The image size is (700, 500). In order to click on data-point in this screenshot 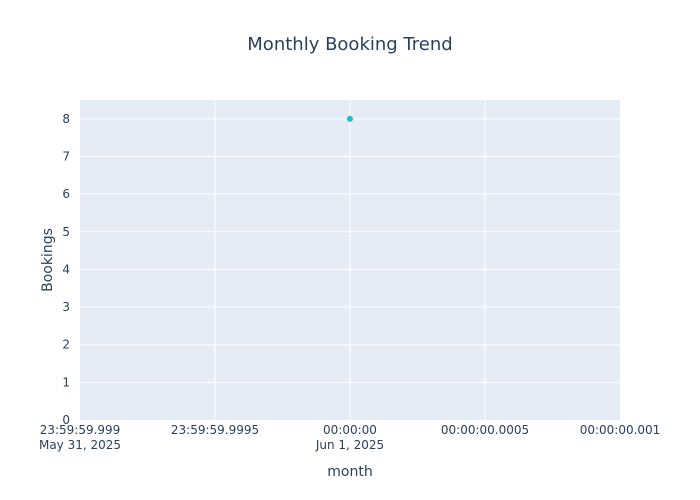, I will do `click(350, 118)`.